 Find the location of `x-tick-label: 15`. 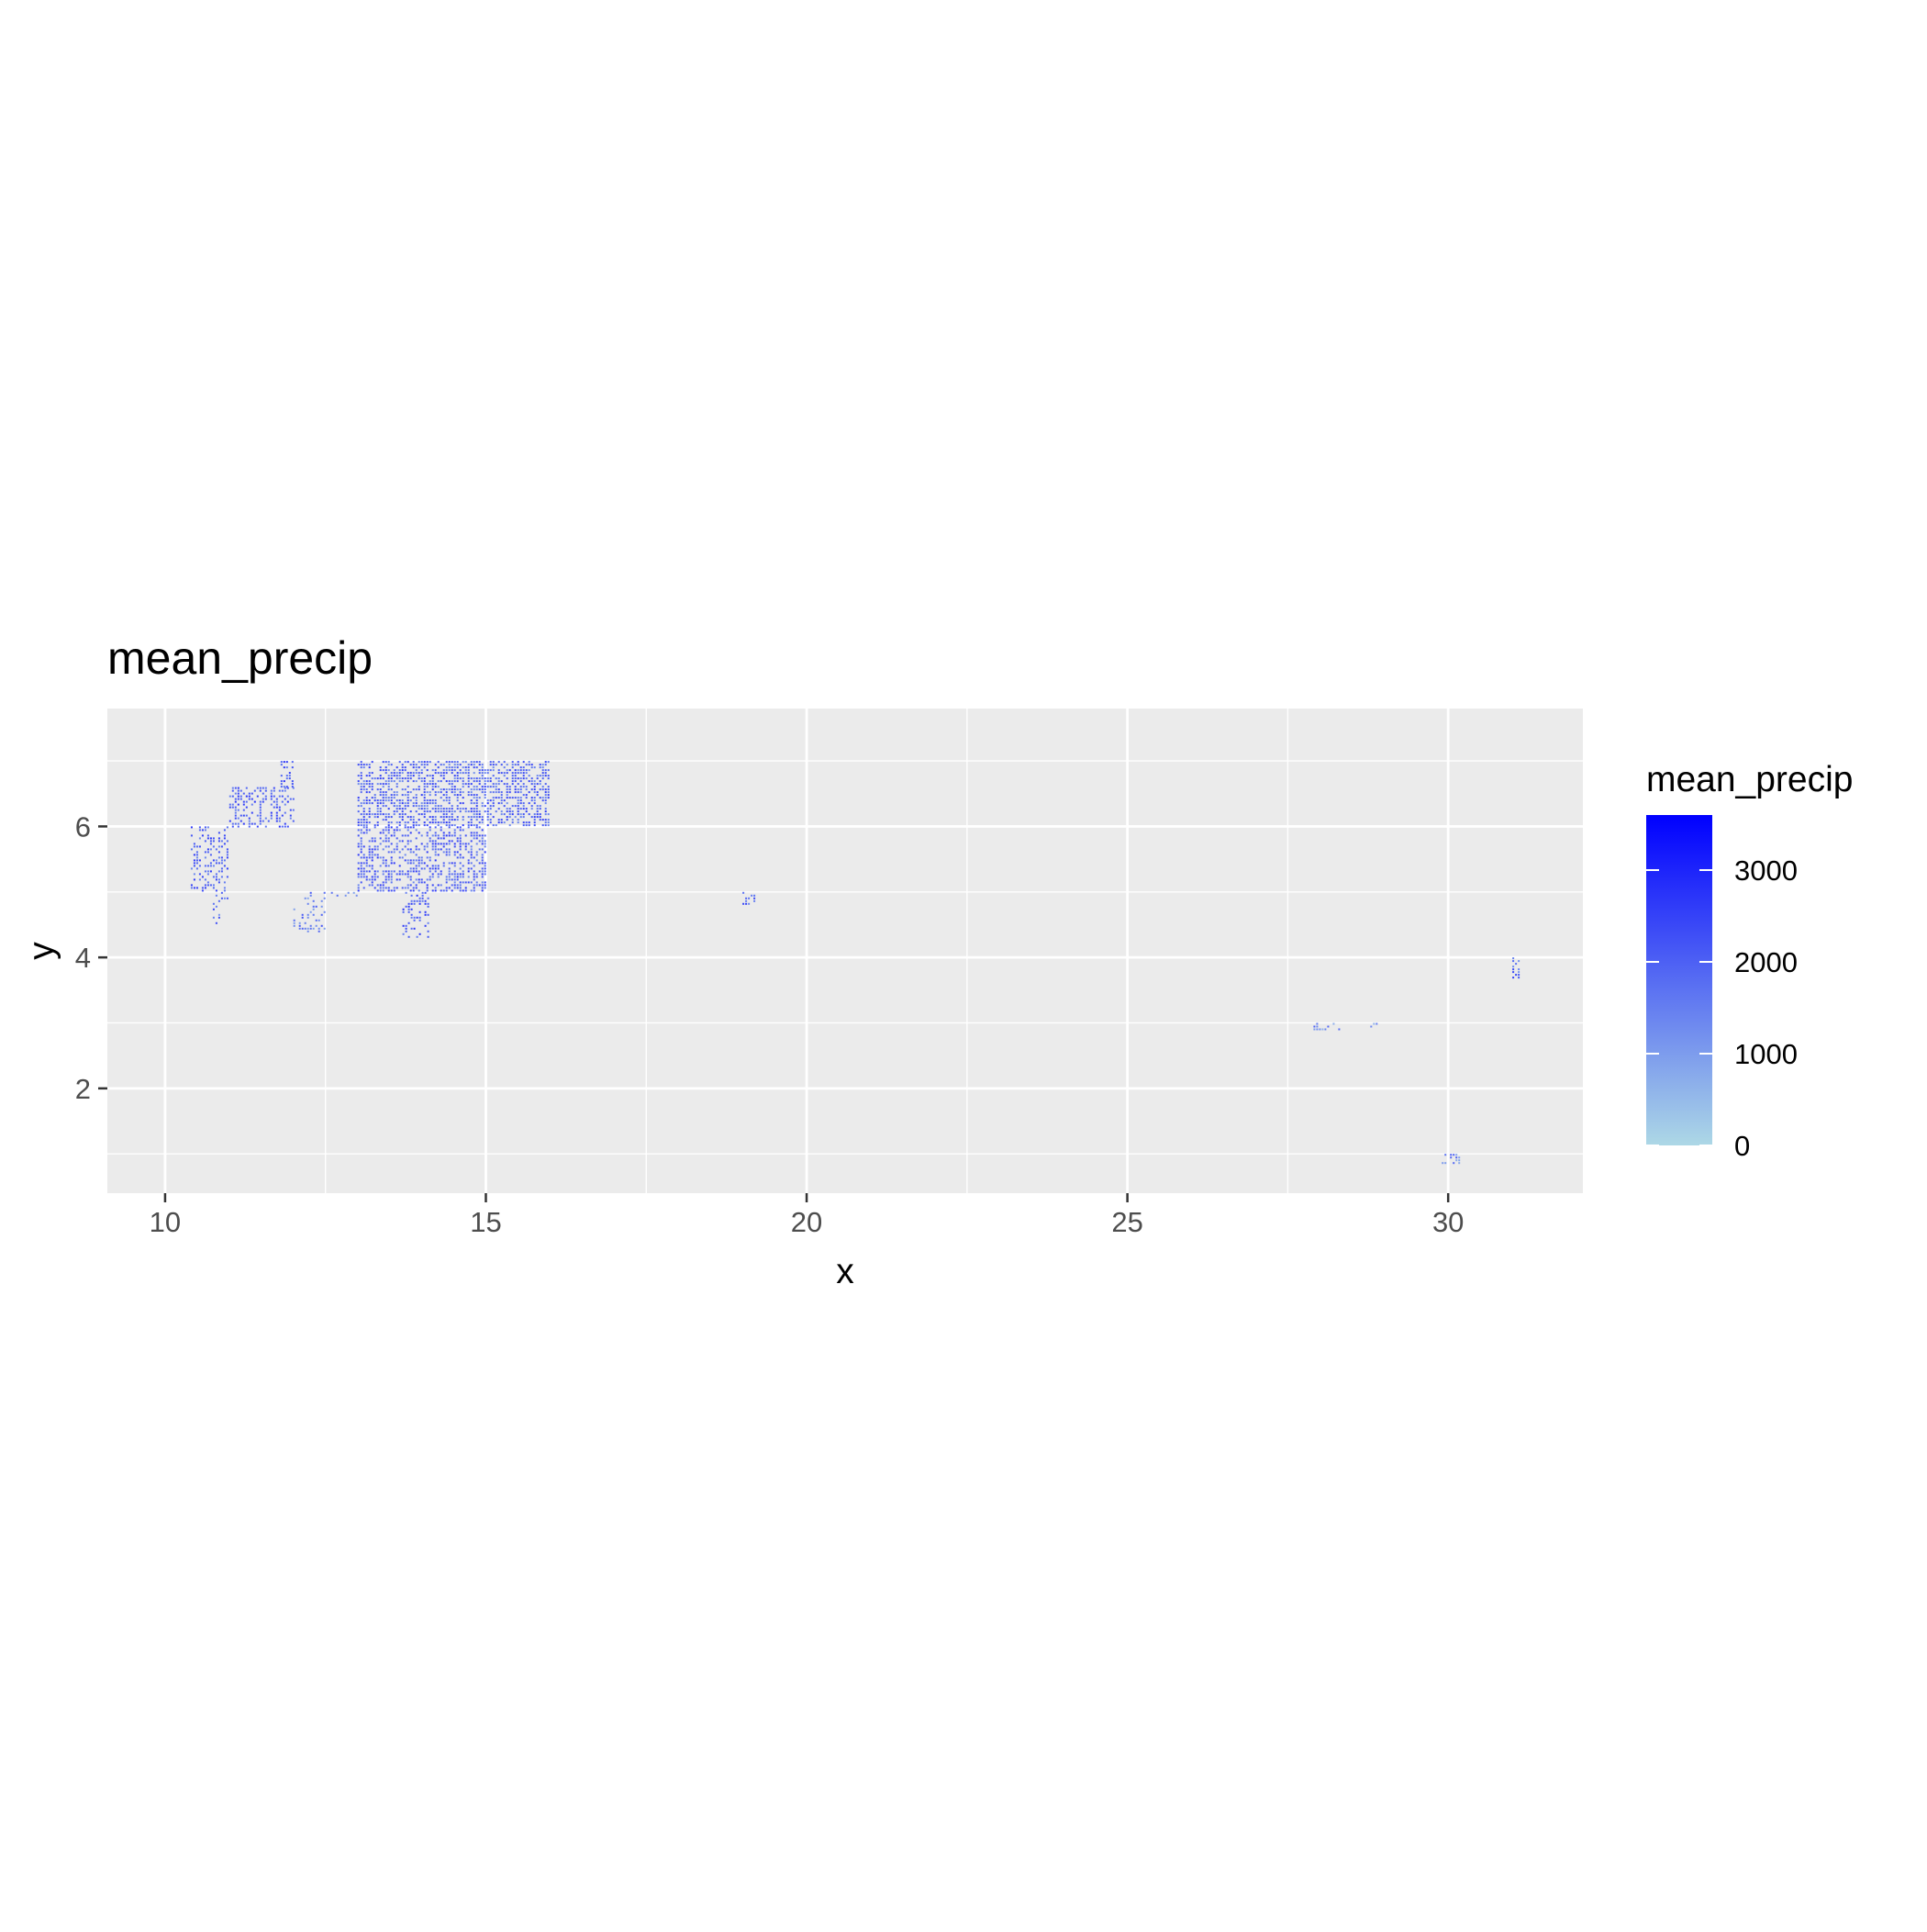

x-tick-label: 15 is located at coordinates (485, 1222).